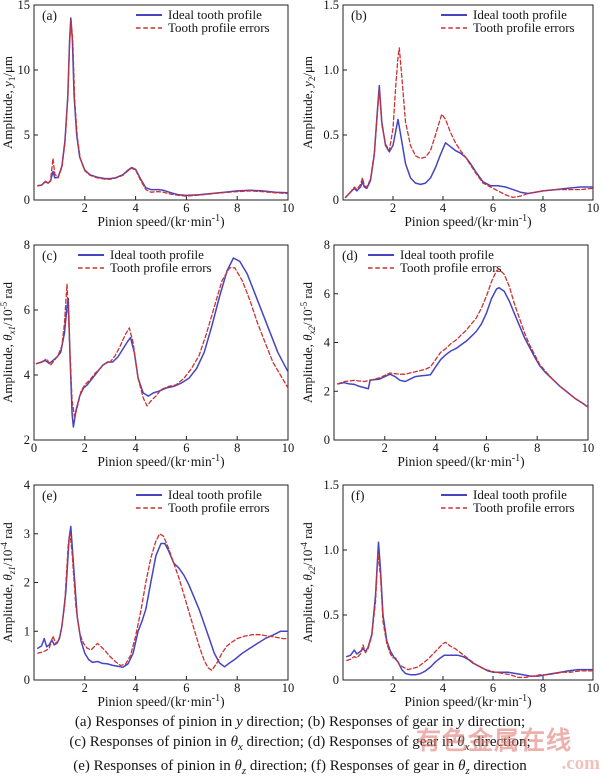  I want to click on x-tick-label: 0, so click(34, 448).